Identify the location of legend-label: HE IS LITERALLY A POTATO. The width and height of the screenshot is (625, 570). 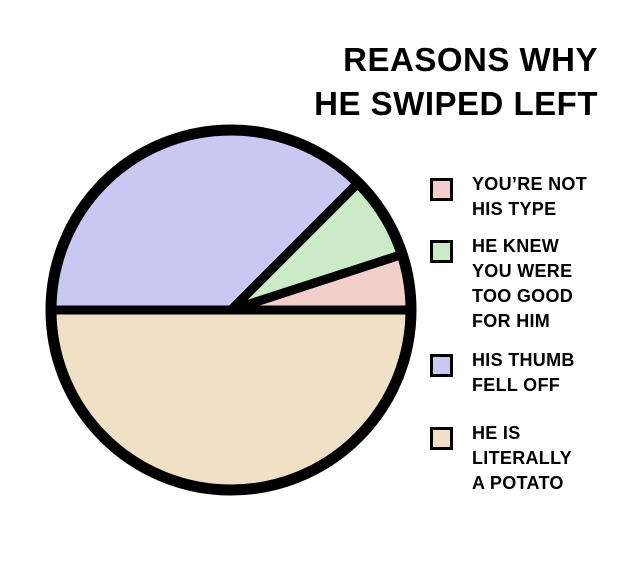
(522, 458).